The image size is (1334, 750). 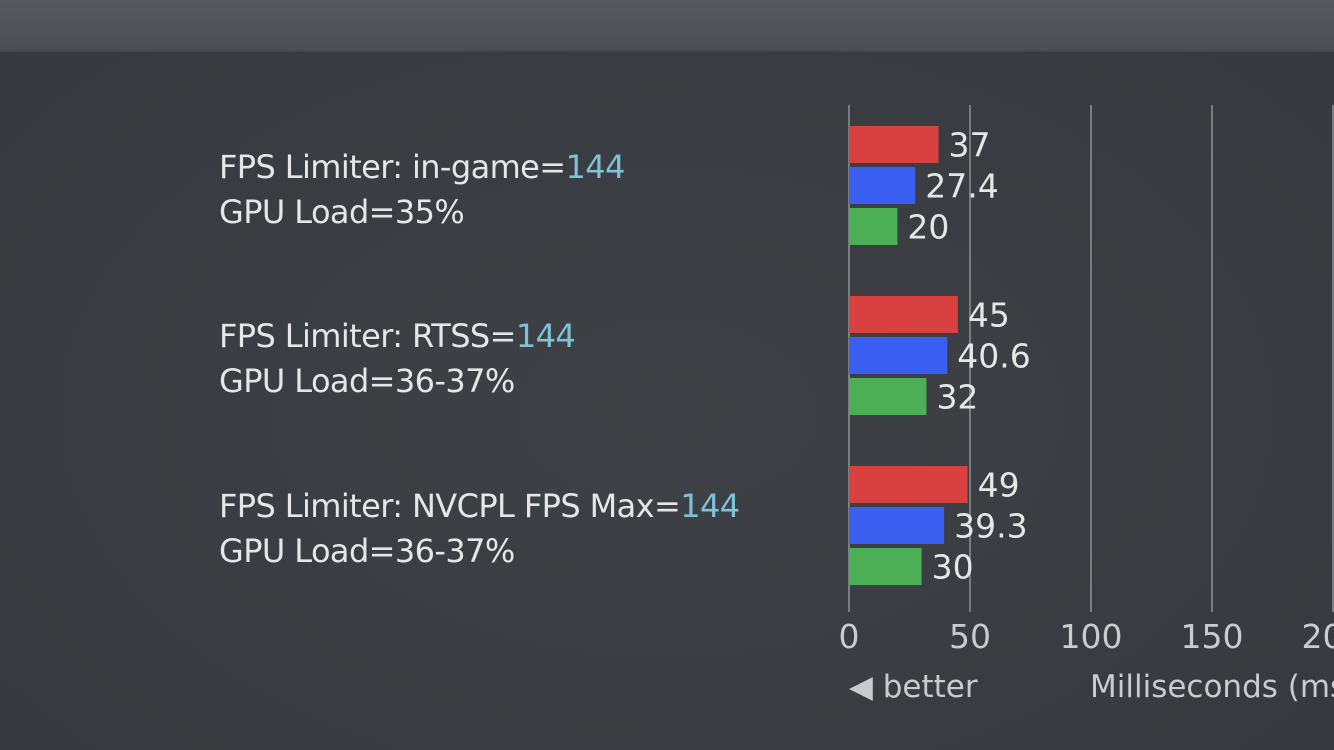 What do you see at coordinates (367, 551) in the screenshot?
I see `category-gpu-load-2: GPU Load=36-37%` at bounding box center [367, 551].